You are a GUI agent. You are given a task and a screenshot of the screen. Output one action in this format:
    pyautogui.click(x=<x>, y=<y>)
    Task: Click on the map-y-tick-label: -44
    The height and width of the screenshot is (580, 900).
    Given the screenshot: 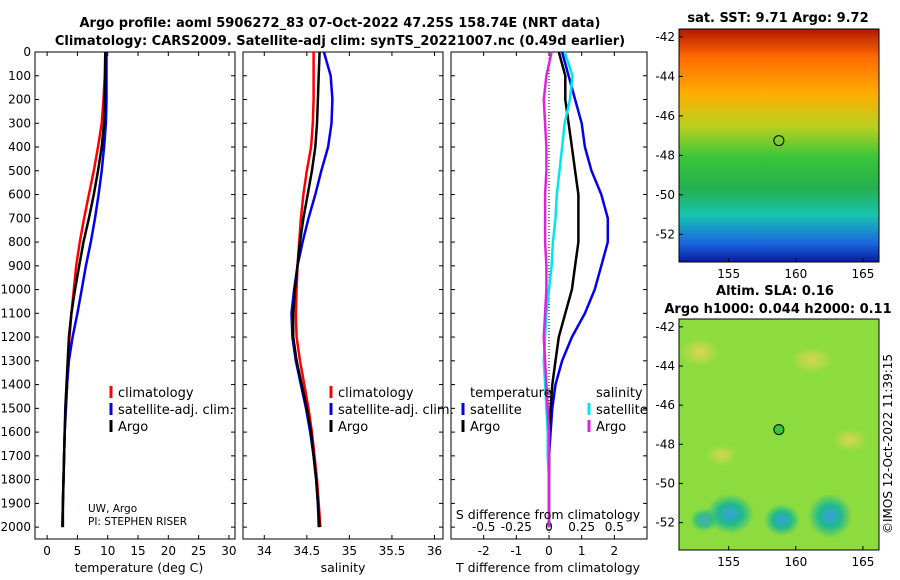 What is the action you would take?
    pyautogui.click(x=665, y=76)
    